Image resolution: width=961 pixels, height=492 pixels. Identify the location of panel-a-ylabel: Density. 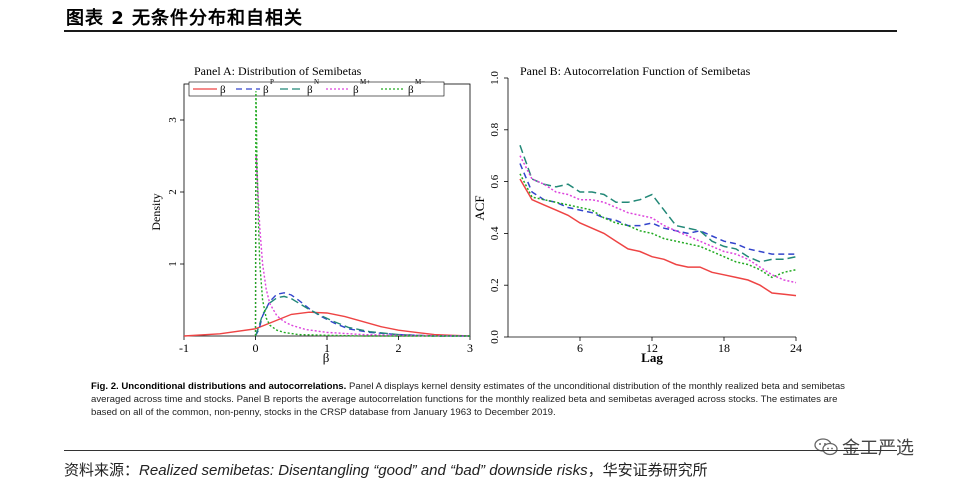
(156, 211).